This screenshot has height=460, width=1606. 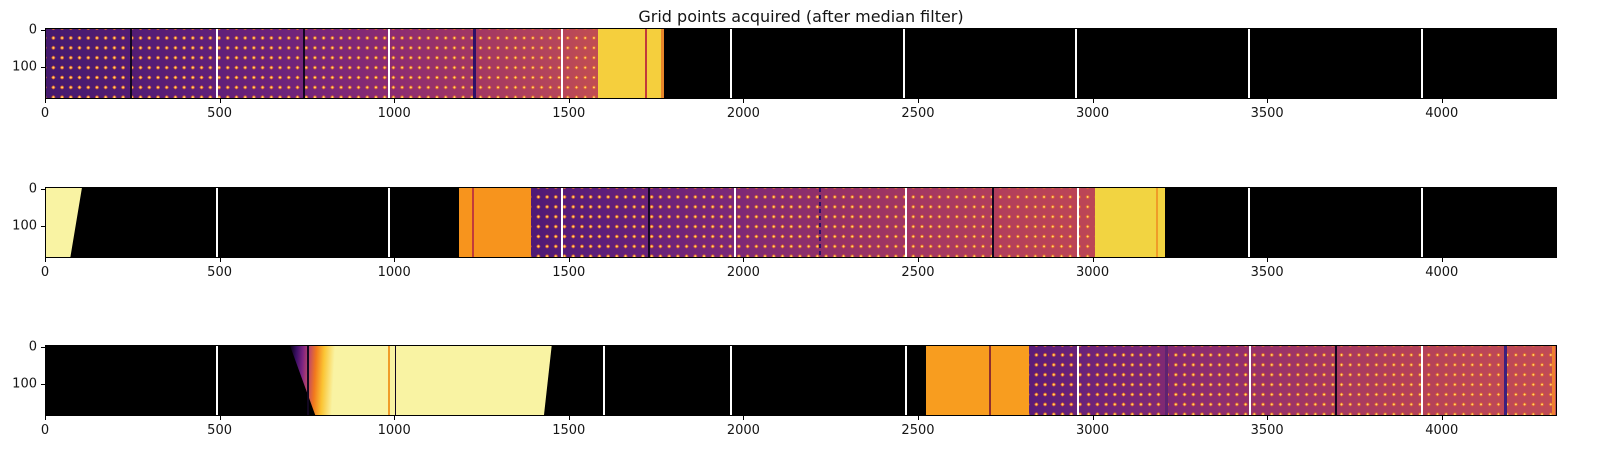 I want to click on y-tick-label: 0, so click(x=32, y=30).